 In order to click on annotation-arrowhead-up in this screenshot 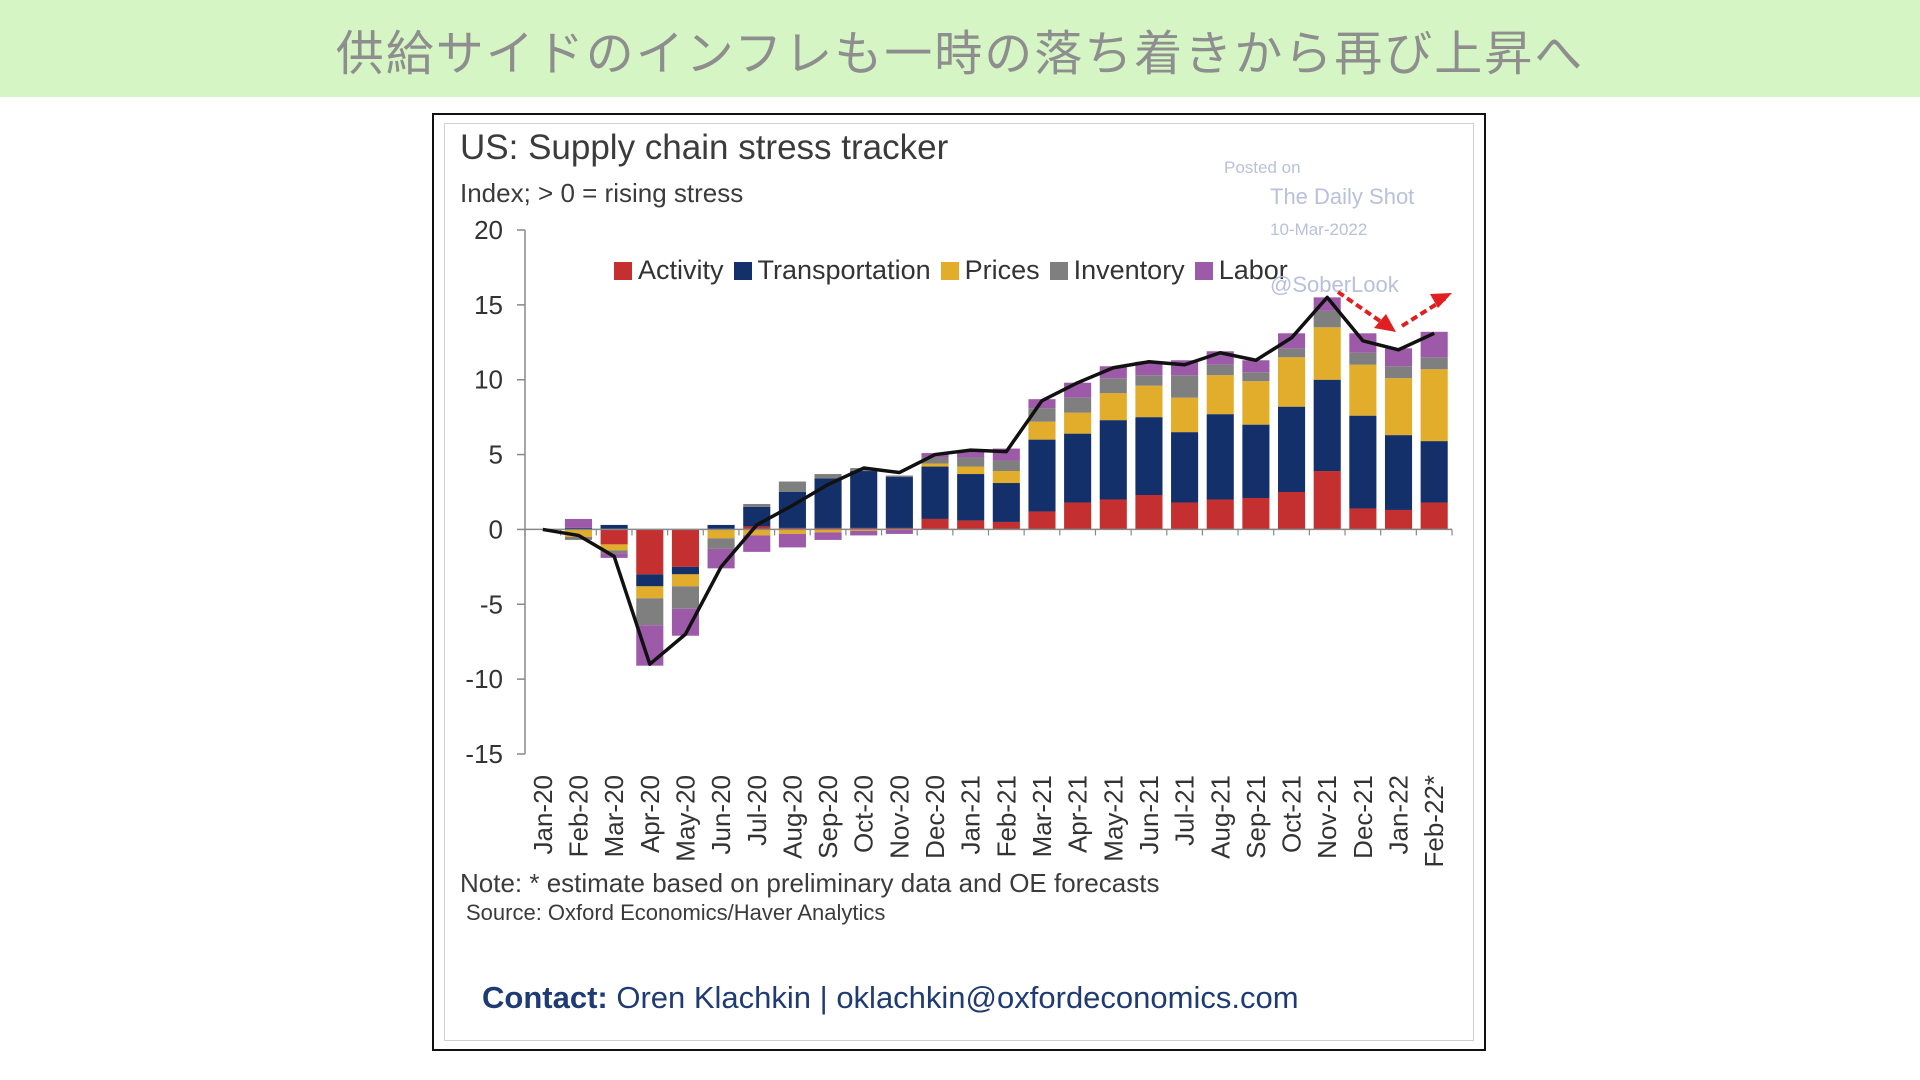, I will do `click(1441, 300)`.